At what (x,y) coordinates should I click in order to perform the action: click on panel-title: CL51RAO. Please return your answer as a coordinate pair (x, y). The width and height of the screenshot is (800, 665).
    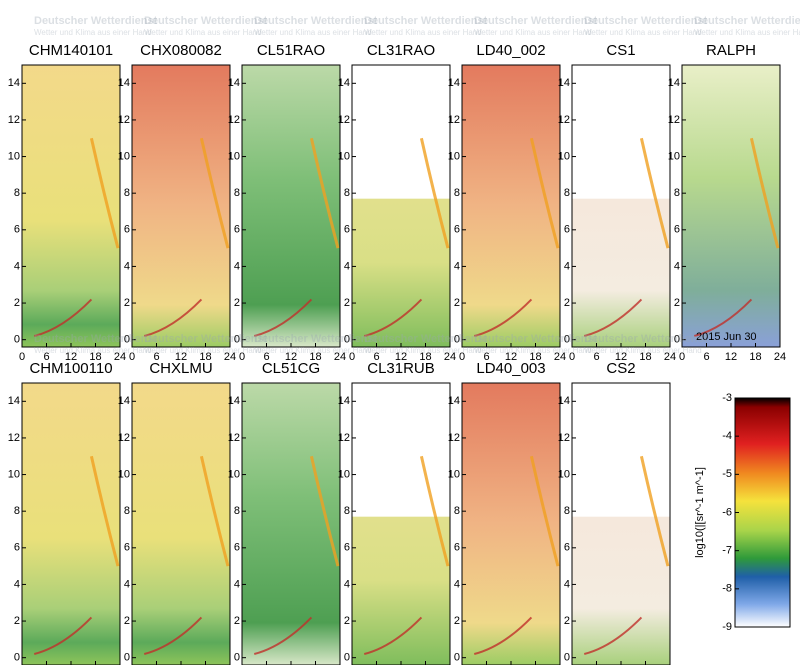
    Looking at the image, I should click on (291, 50).